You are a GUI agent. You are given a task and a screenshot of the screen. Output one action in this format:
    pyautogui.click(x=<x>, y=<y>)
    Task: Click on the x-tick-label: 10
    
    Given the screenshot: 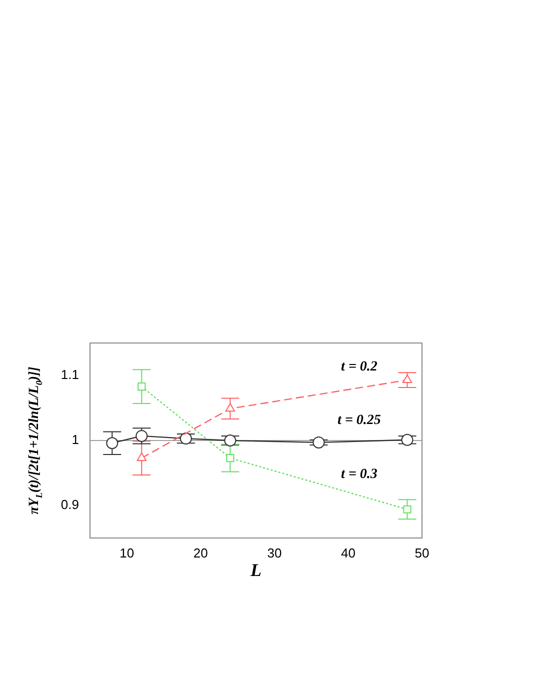 What is the action you would take?
    pyautogui.click(x=127, y=552)
    